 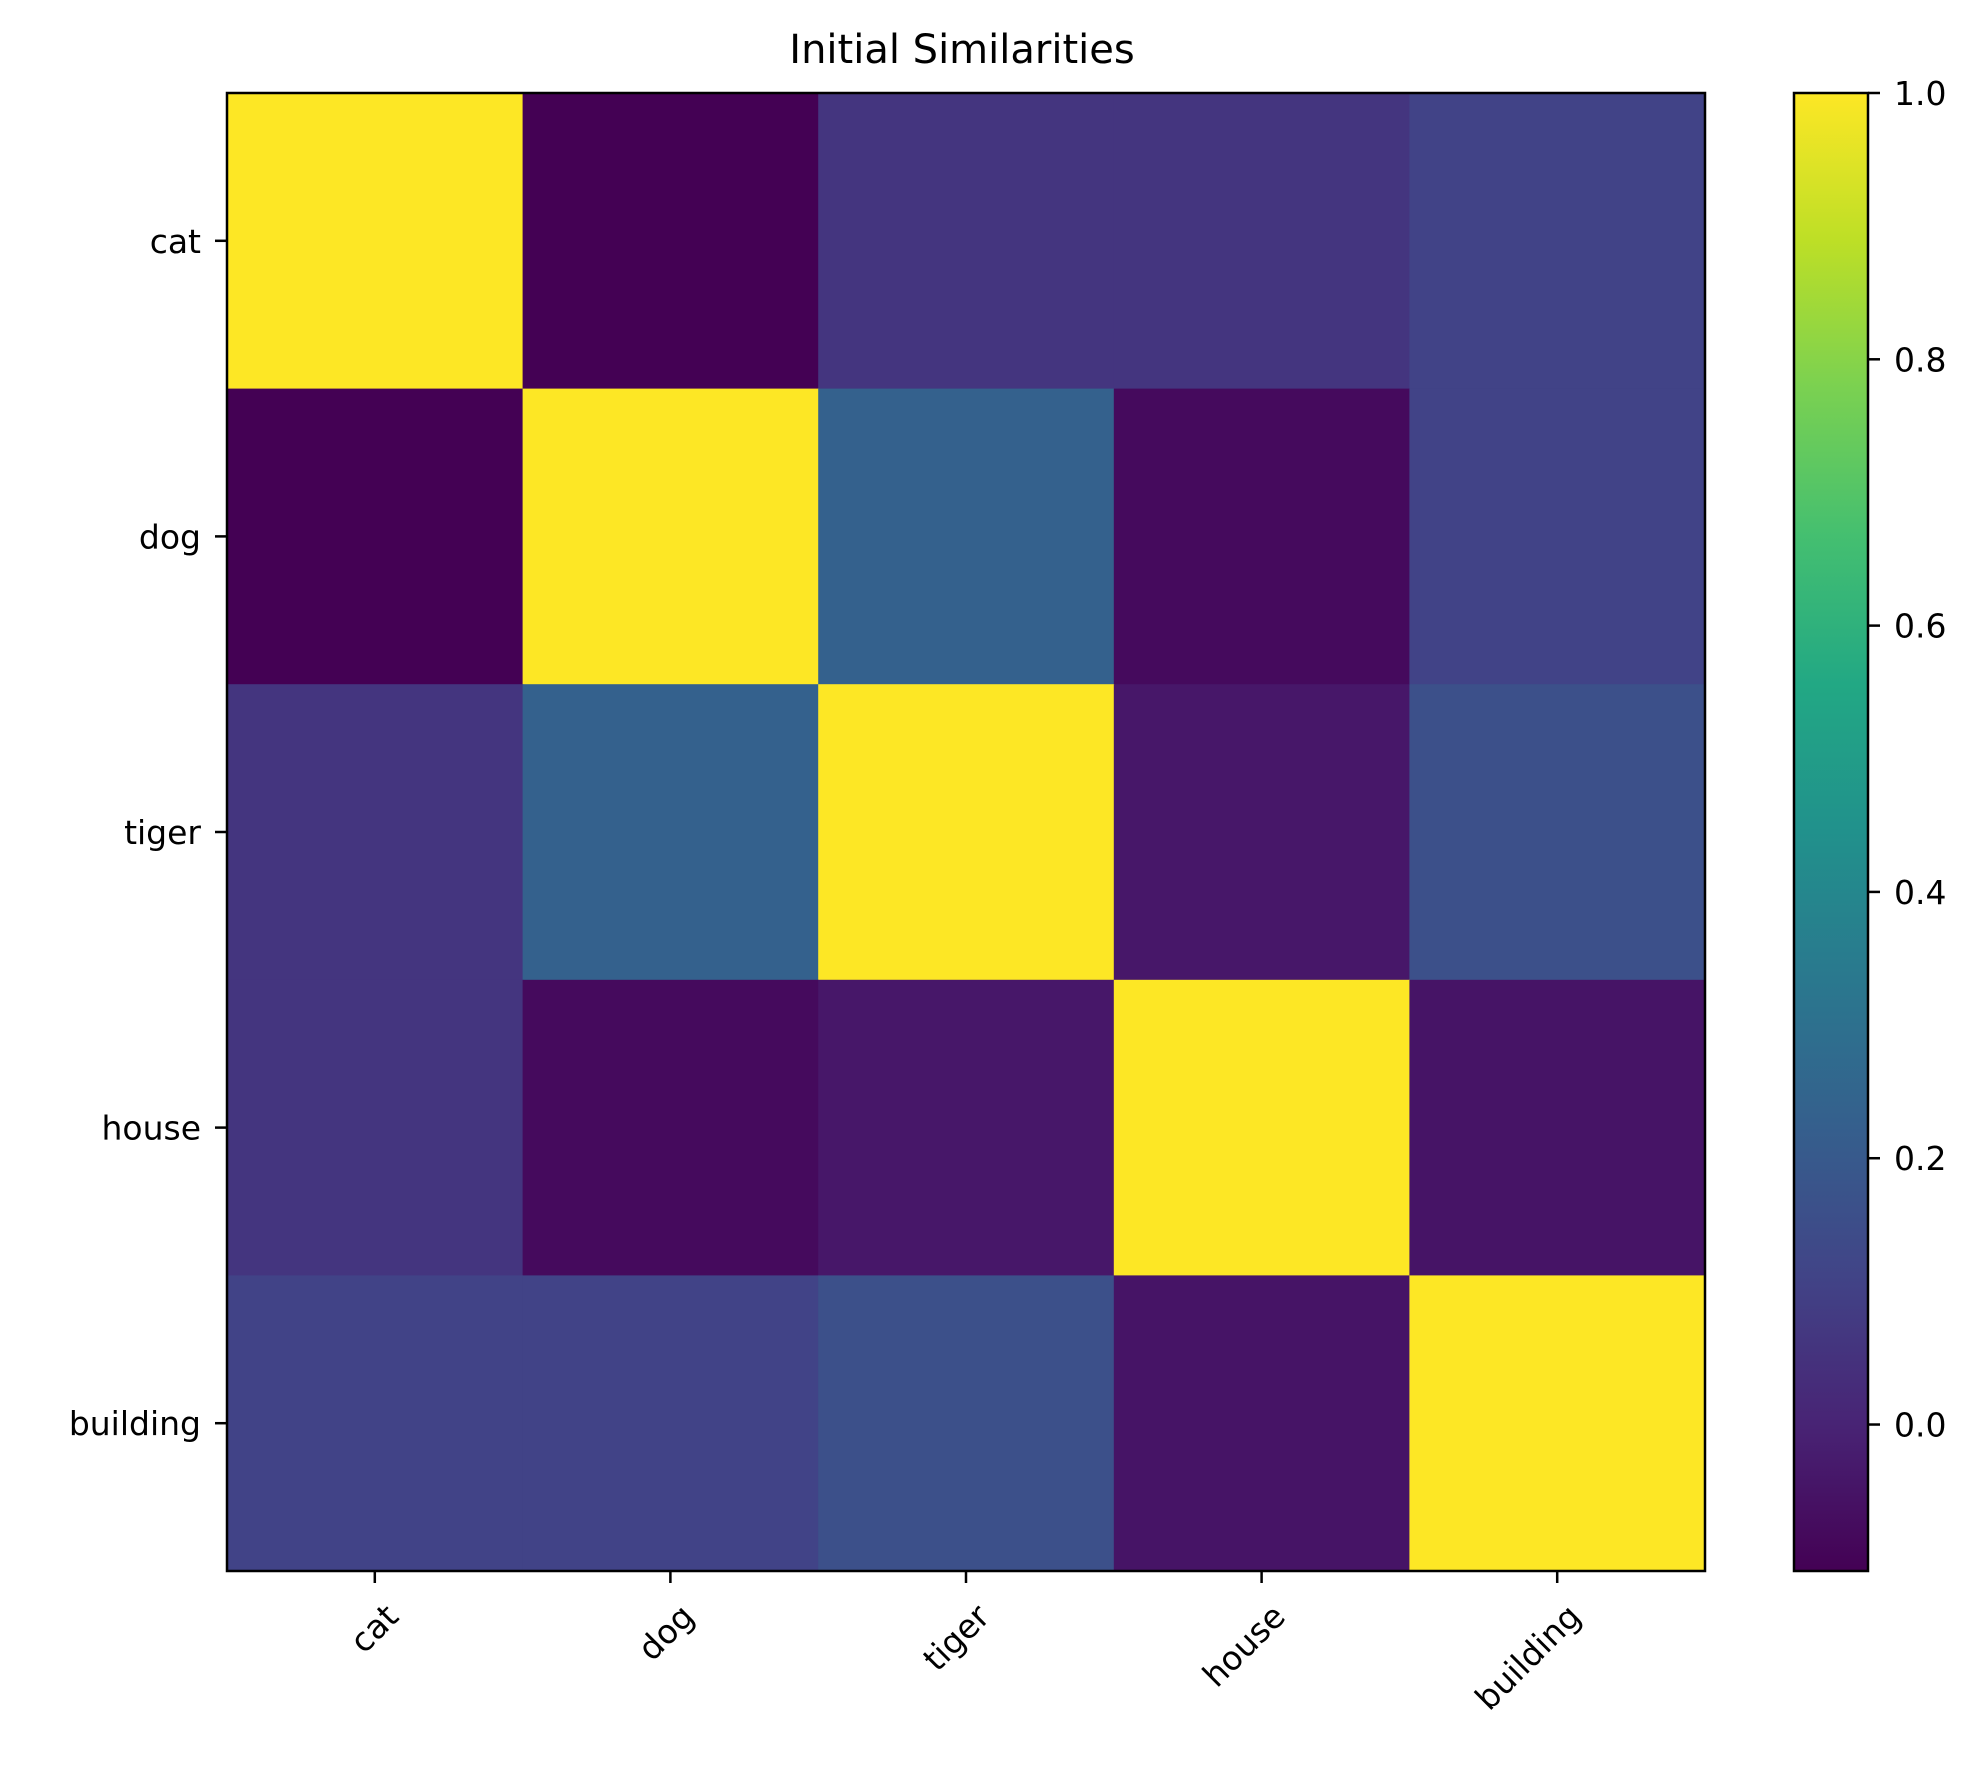 What do you see at coordinates (375, 241) in the screenshot?
I see `heatmap-cell-cat-cat` at bounding box center [375, 241].